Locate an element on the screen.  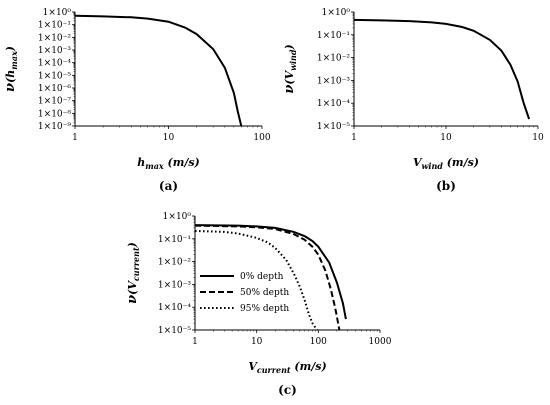
y-axis-label: ν(Vcurrent) is located at coordinates (133, 273).